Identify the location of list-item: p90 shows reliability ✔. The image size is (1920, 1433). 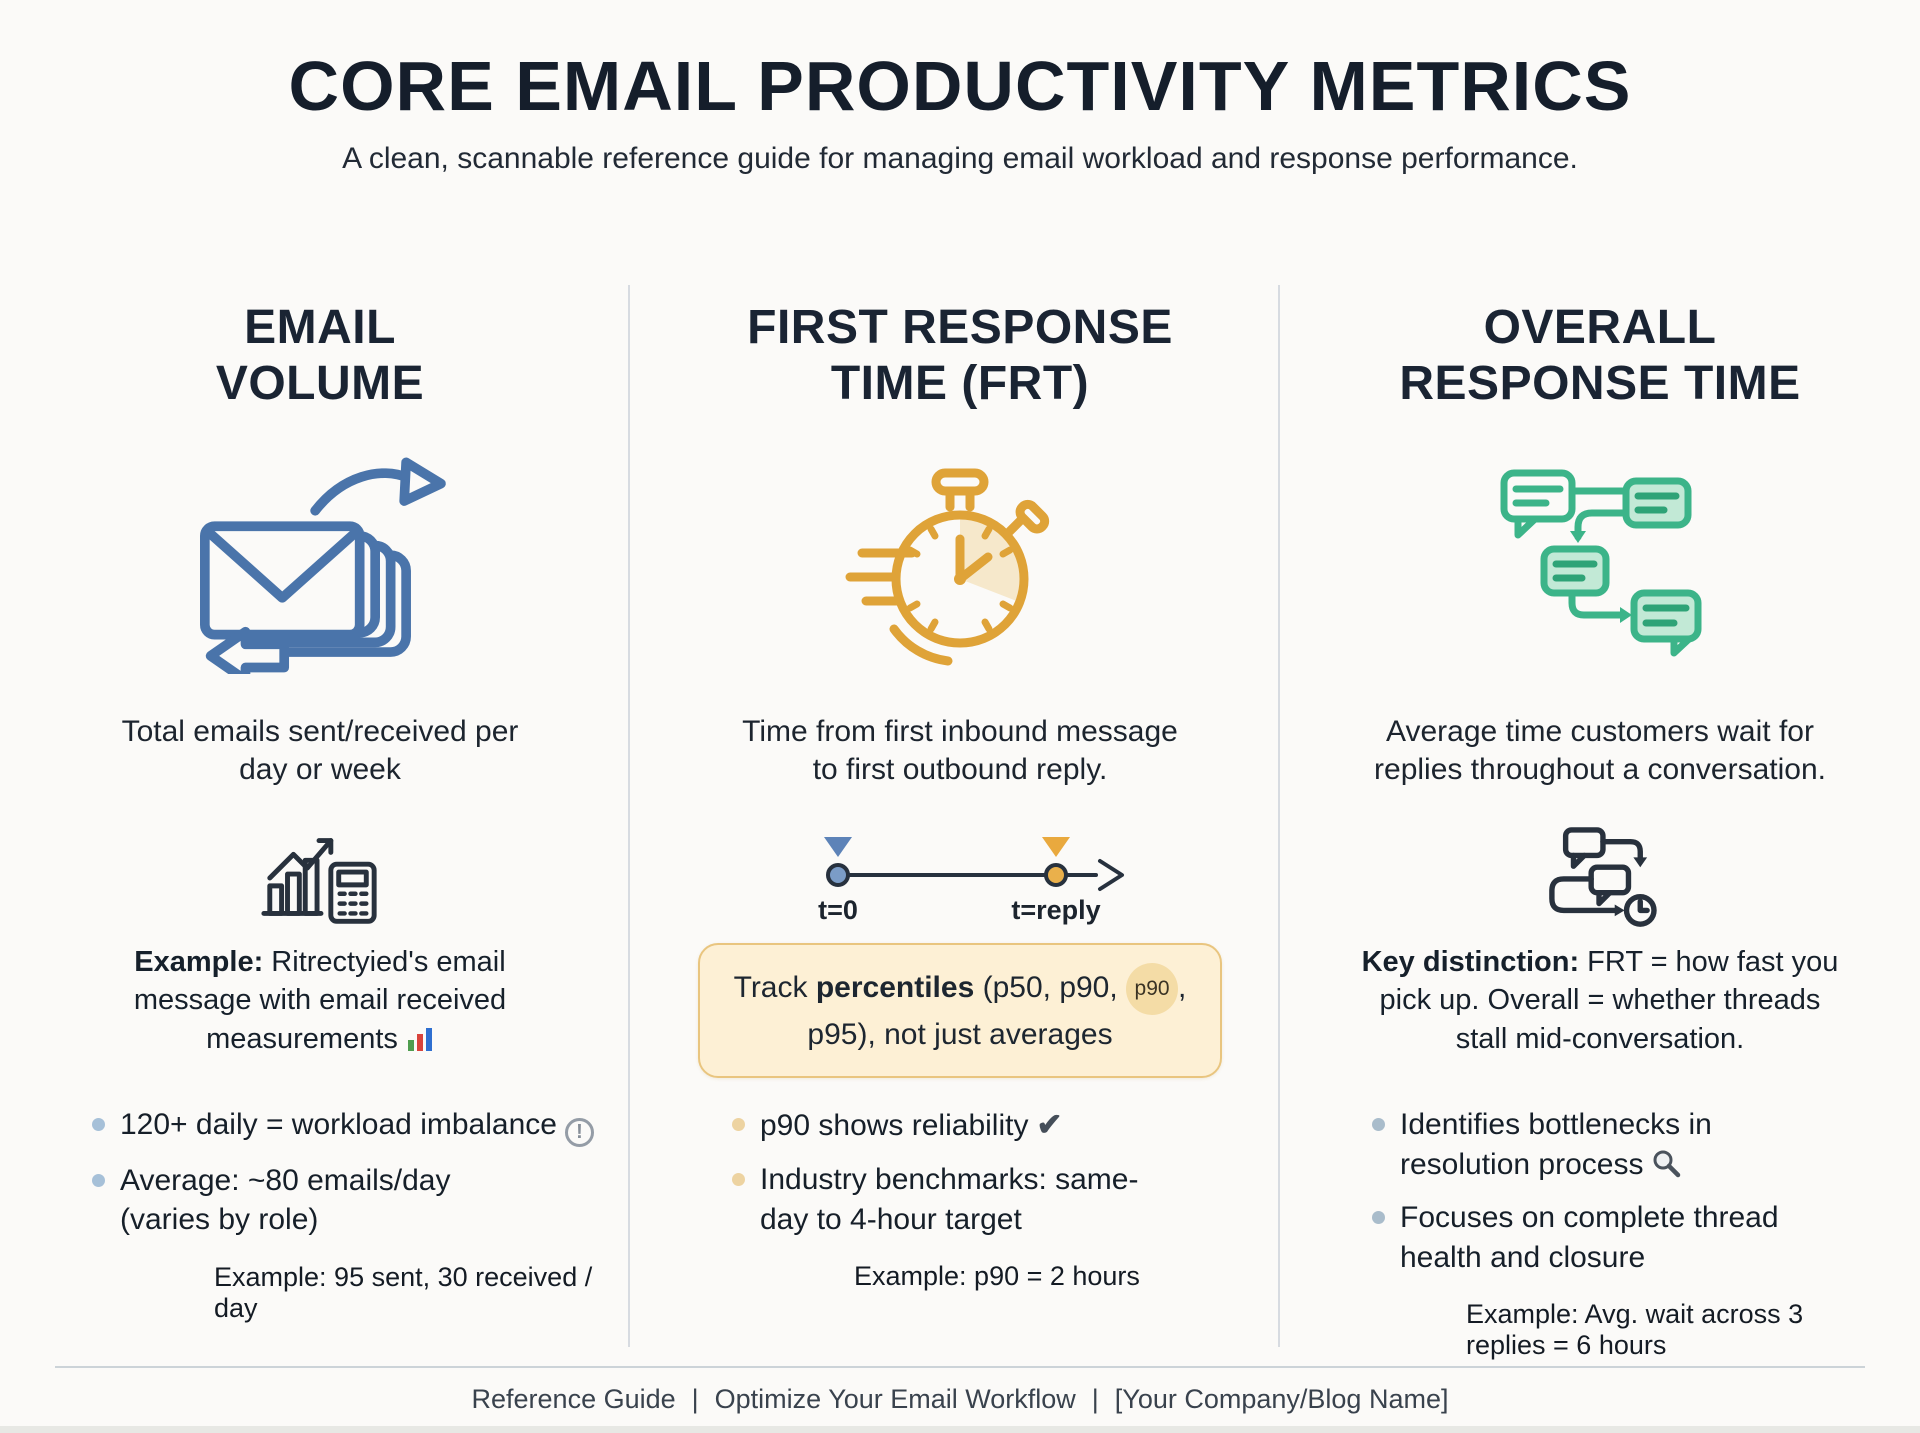
(991, 1125).